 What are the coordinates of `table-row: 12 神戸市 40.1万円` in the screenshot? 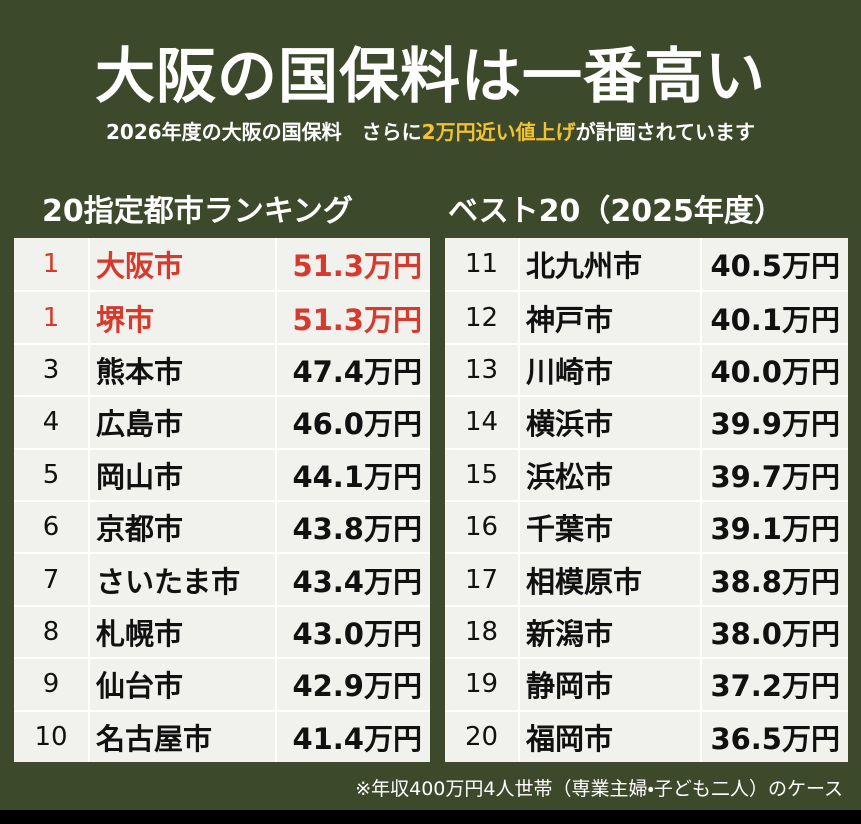 It's located at (646, 316).